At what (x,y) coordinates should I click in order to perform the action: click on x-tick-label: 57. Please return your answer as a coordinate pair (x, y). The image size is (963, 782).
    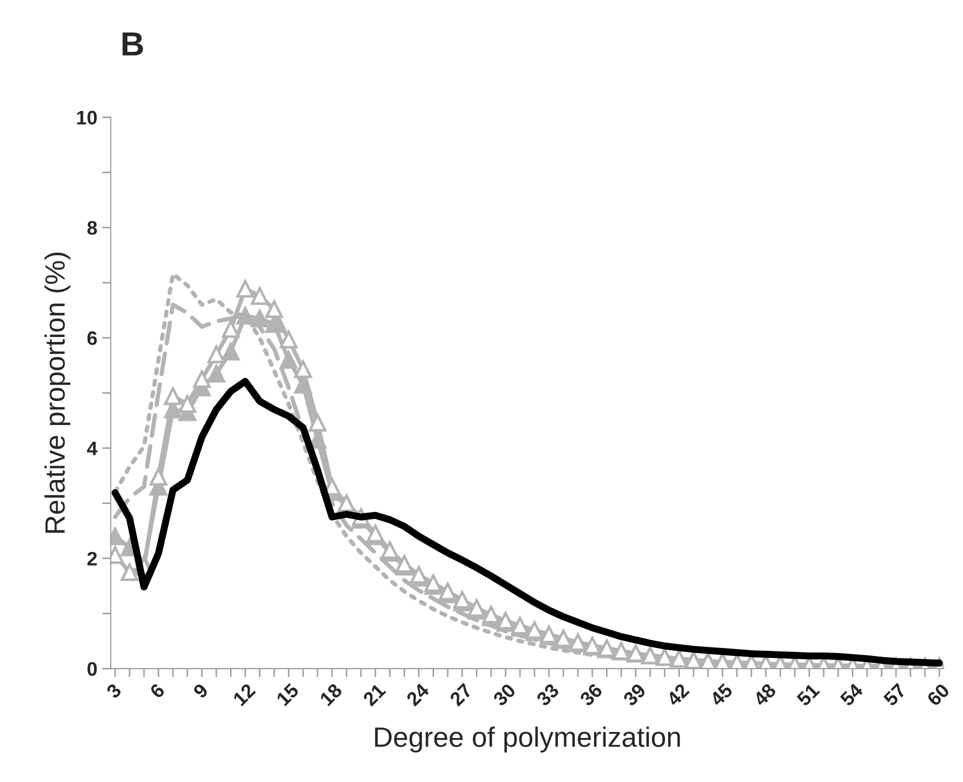
    Looking at the image, I should click on (894, 694).